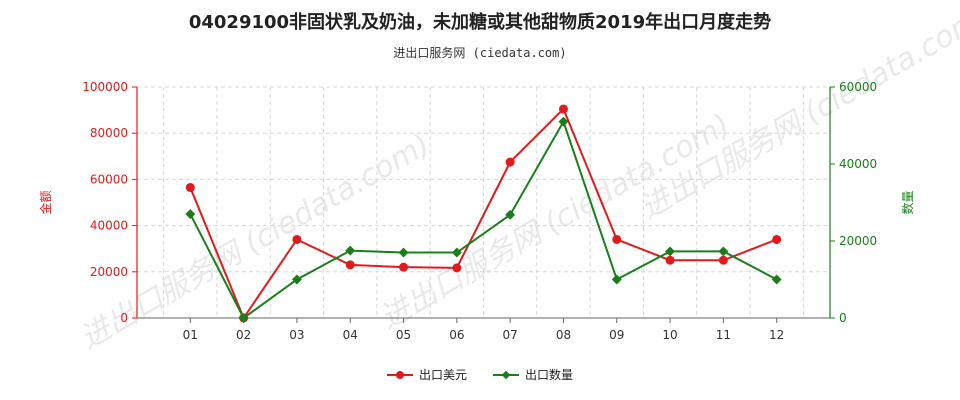 The height and width of the screenshot is (400, 960). What do you see at coordinates (243, 335) in the screenshot?
I see `x-tick-label: 02` at bounding box center [243, 335].